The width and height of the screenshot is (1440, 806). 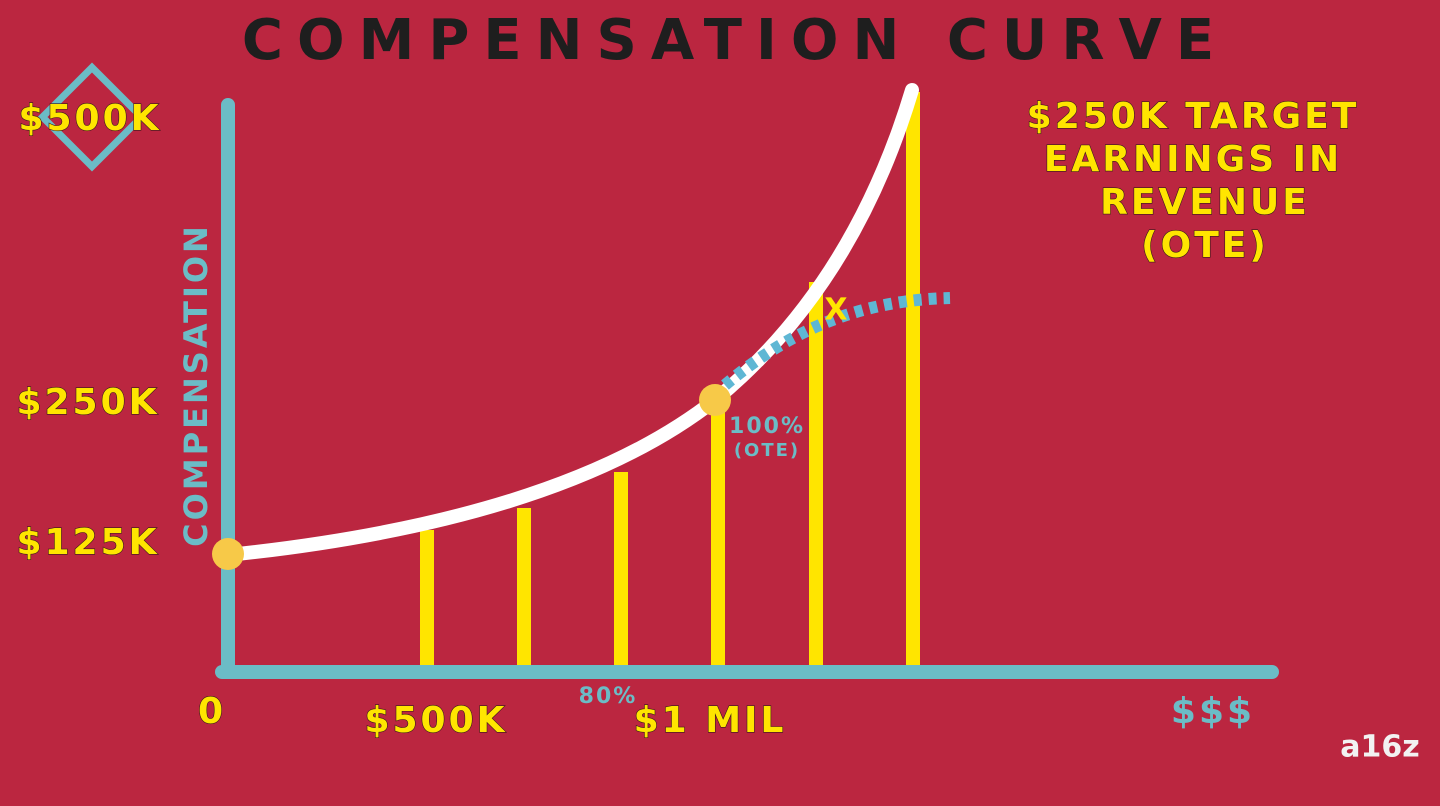 I want to click on logo: a16z, so click(x=1379, y=747).